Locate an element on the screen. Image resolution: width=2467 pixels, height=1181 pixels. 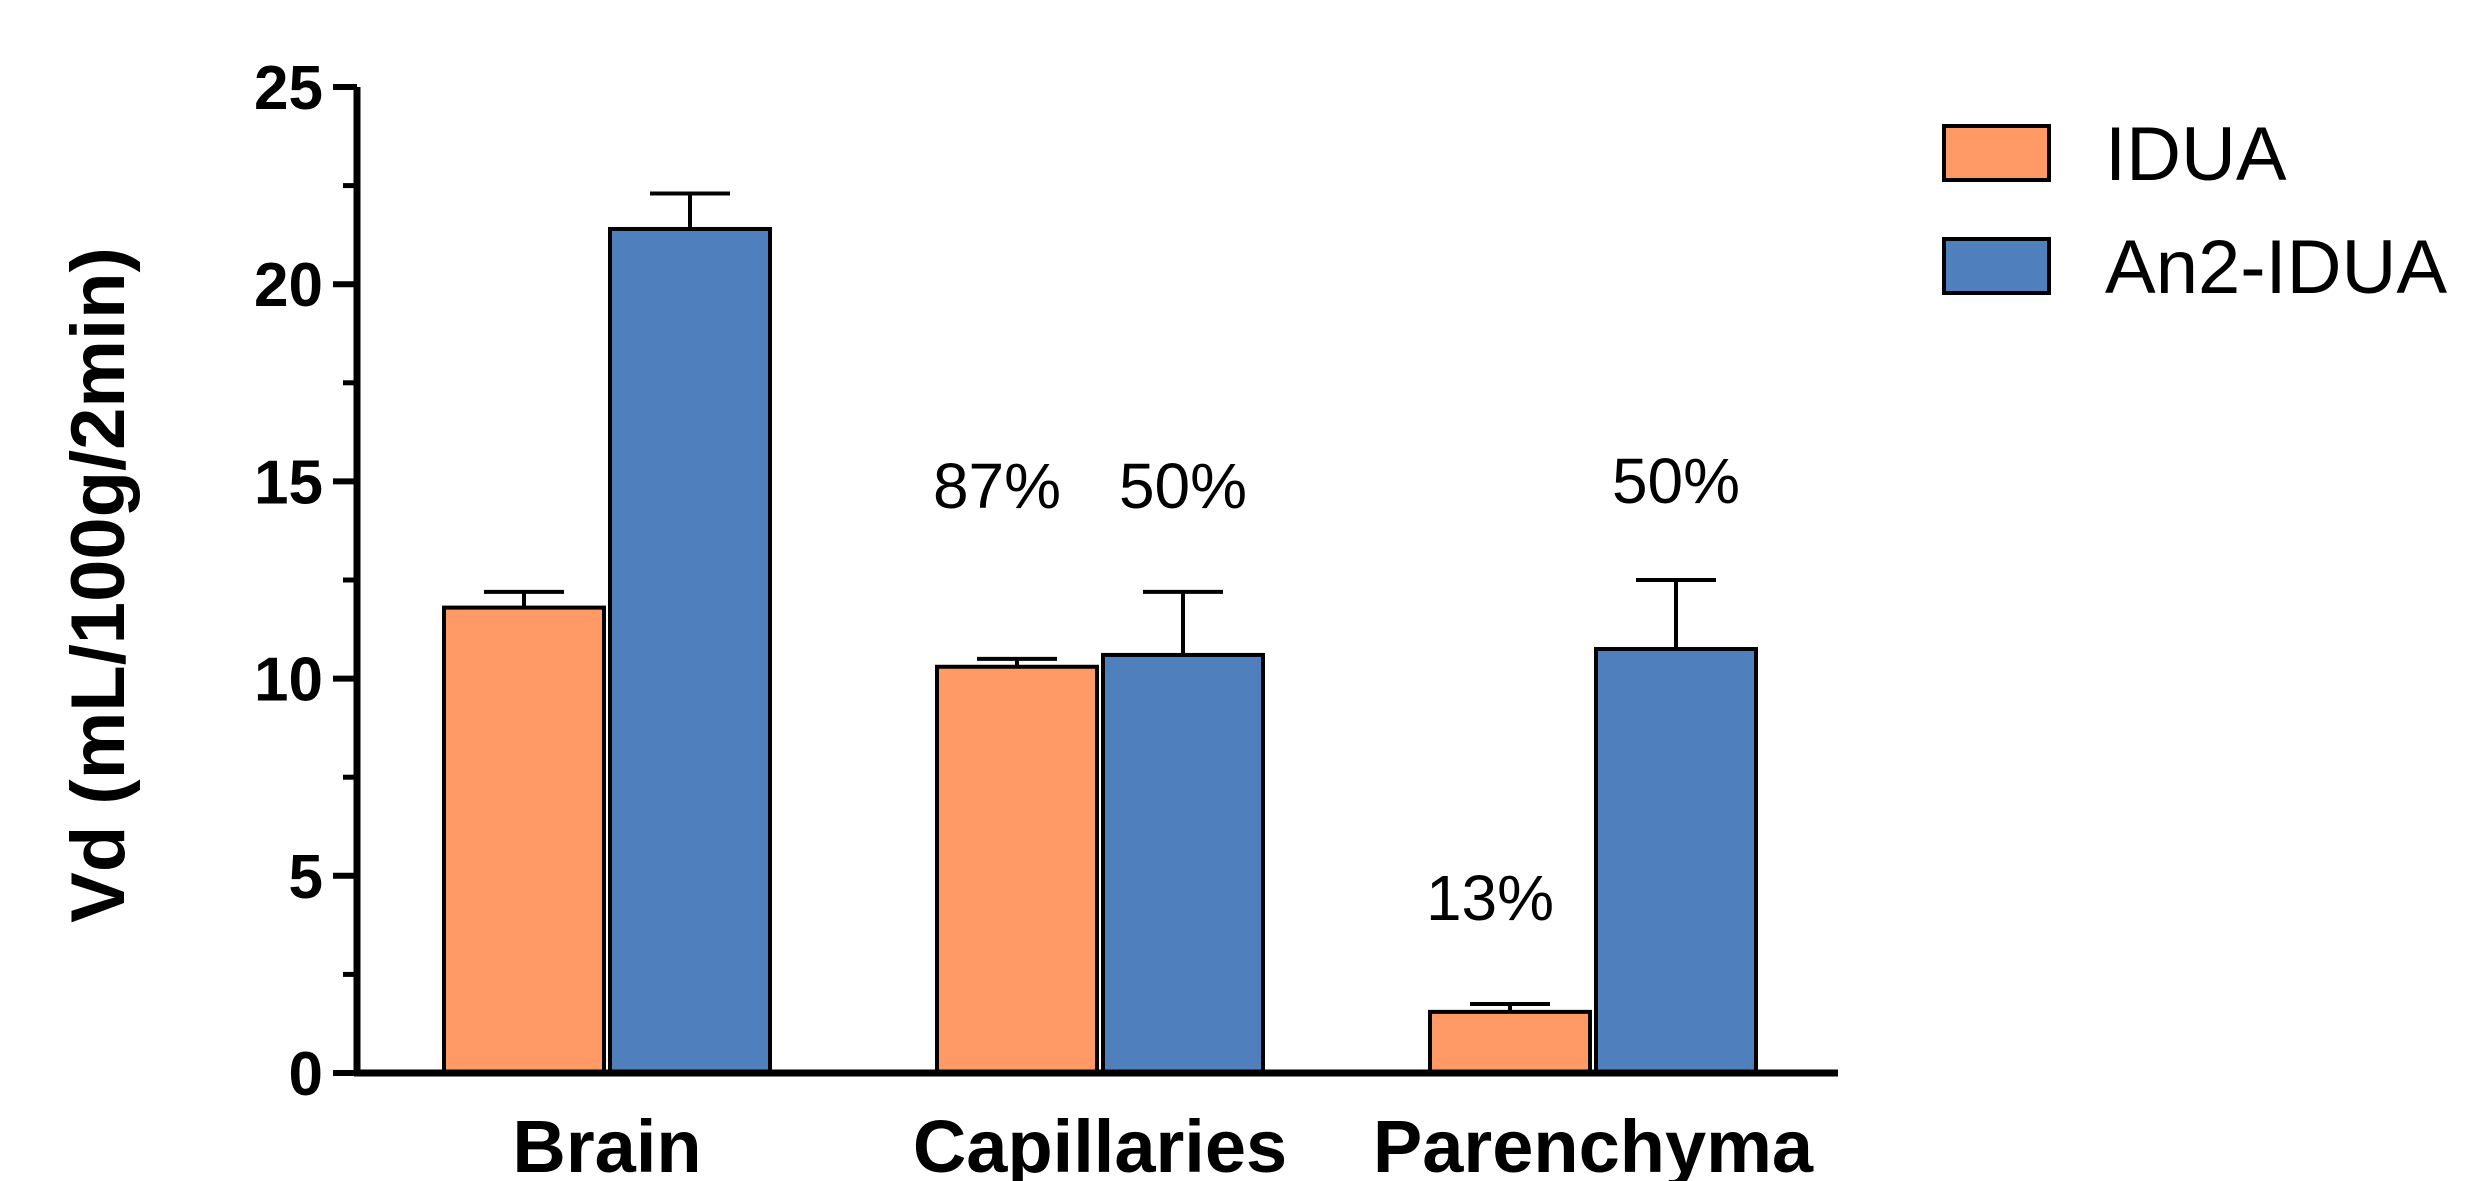
legend-item-idua: IDUA is located at coordinates (2114, 154).